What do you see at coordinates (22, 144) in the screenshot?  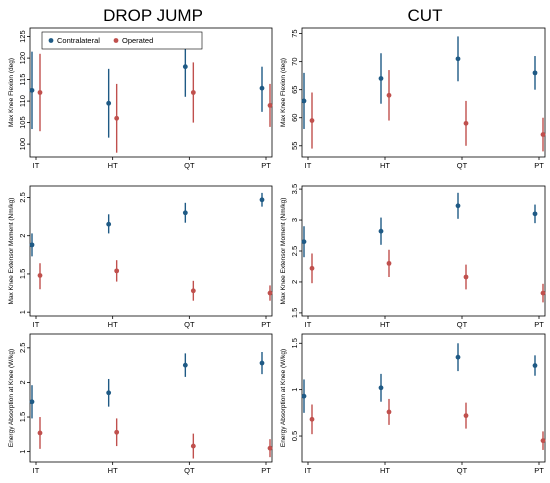 I see `y-tick-label: 100` at bounding box center [22, 144].